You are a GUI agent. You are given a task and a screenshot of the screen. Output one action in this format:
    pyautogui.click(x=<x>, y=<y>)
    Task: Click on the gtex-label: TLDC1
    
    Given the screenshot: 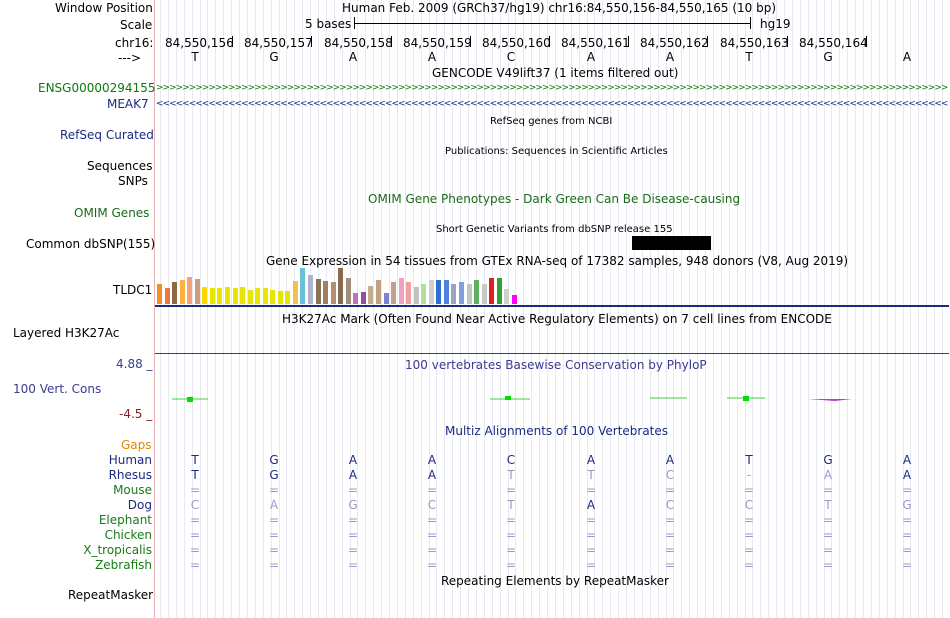 What is the action you would take?
    pyautogui.click(x=133, y=290)
    